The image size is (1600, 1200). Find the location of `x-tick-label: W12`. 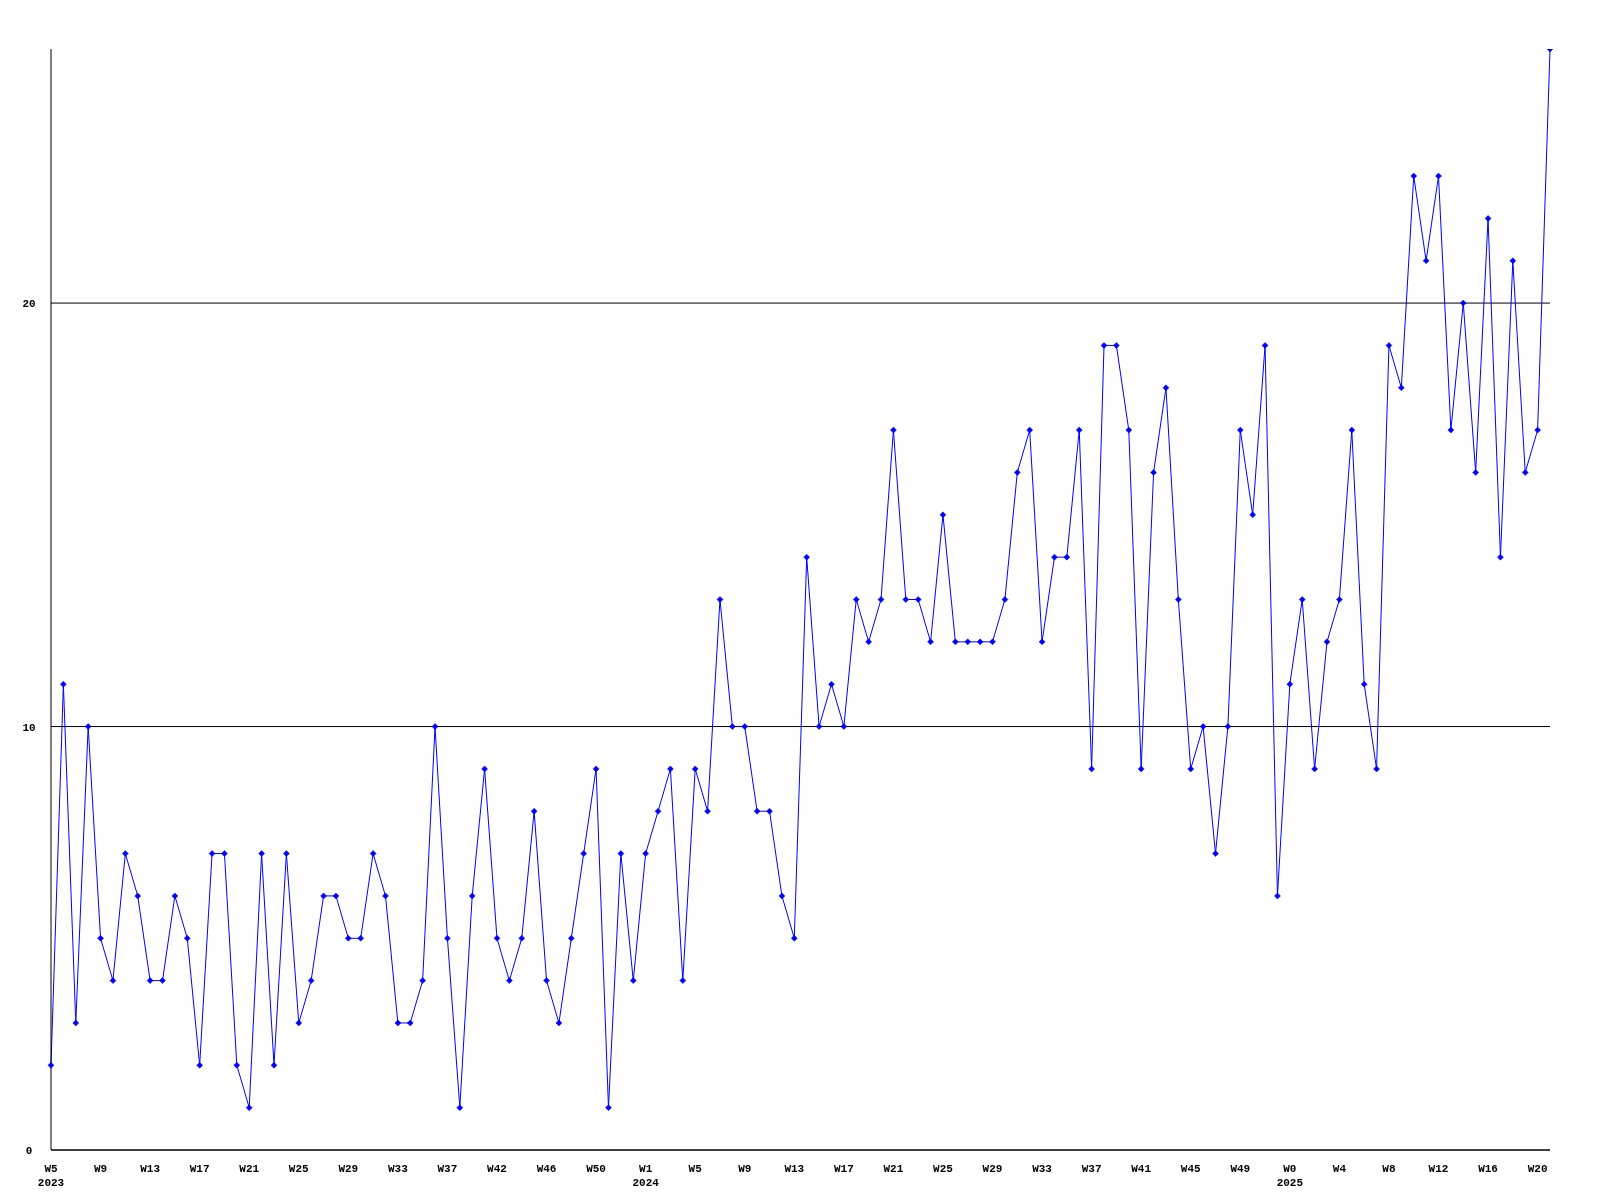

x-tick-label: W12 is located at coordinates (1438, 1169).